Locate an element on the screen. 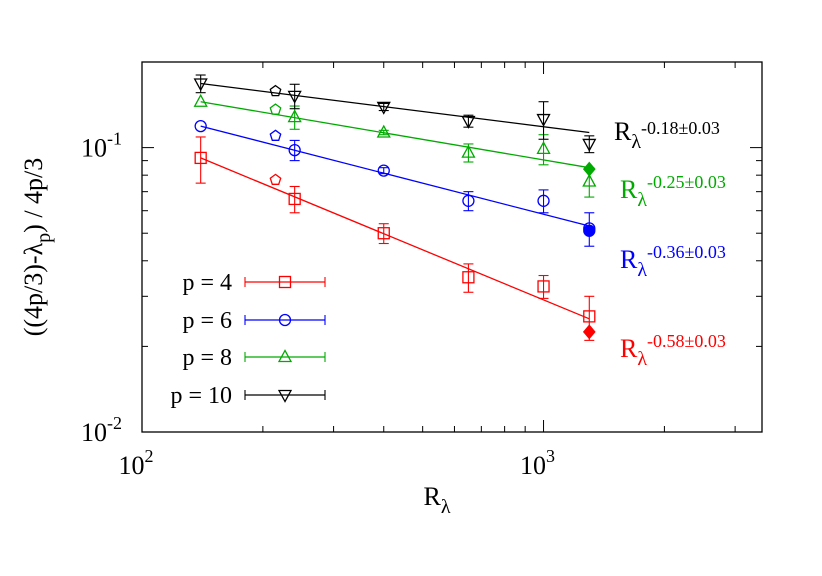 This screenshot has width=822, height=576. legend-box is located at coordinates (240, 340).